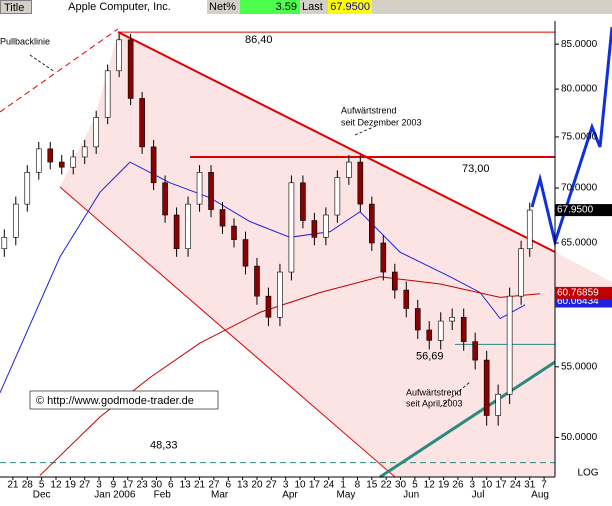 Image resolution: width=612 pixels, height=506 pixels. I want to click on scale-label: LOG, so click(587, 473).